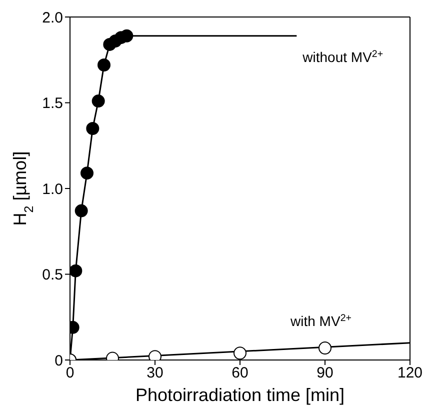 This screenshot has width=426, height=412. I want to click on x-tick-label: 120, so click(410, 373).